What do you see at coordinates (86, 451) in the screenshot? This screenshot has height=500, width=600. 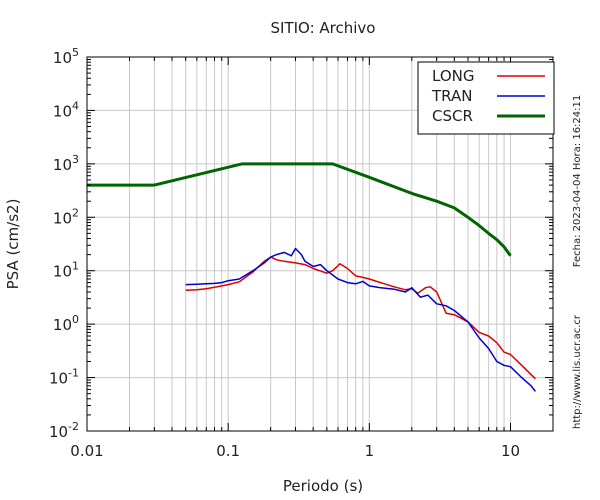 I see `x-tick-label: 0.01` at bounding box center [86, 451].